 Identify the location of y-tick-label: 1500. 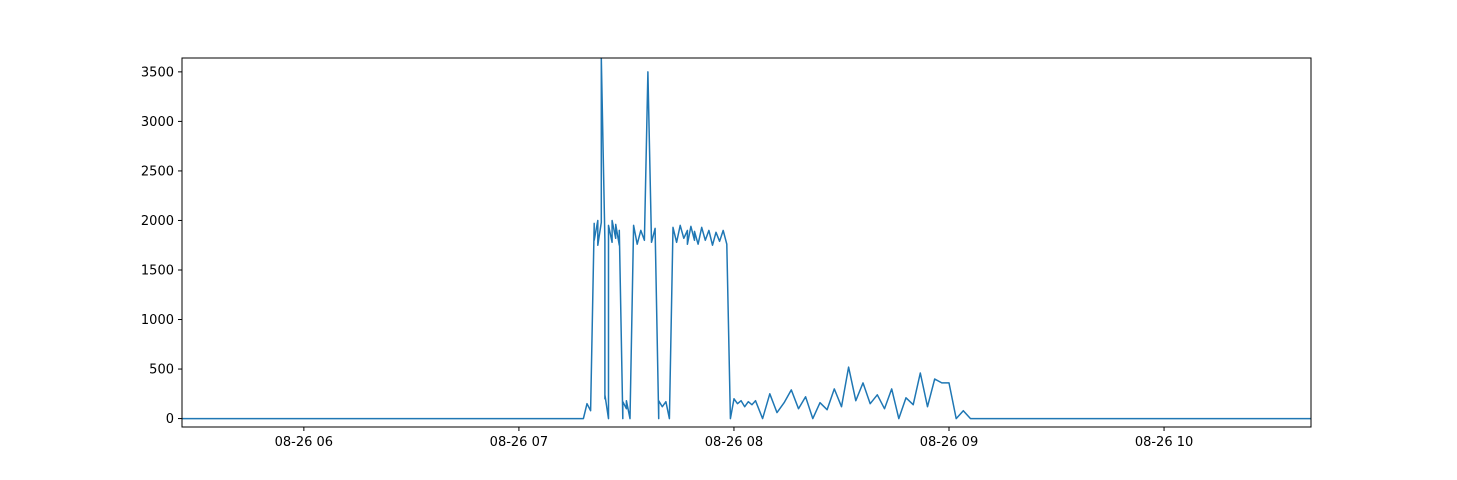
(157, 270).